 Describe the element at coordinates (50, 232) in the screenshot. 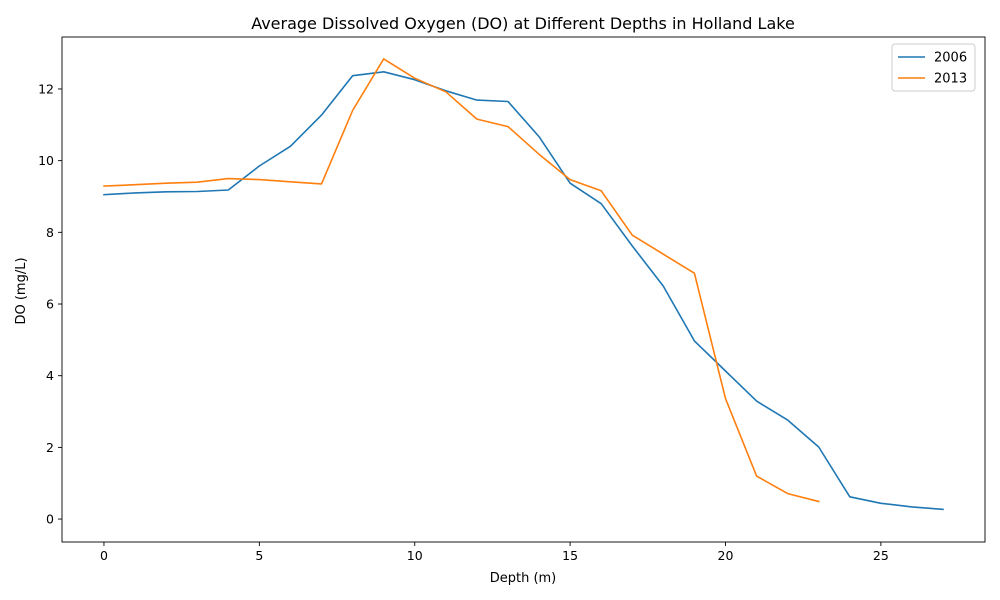

I see `y-tick-label: 8` at that location.